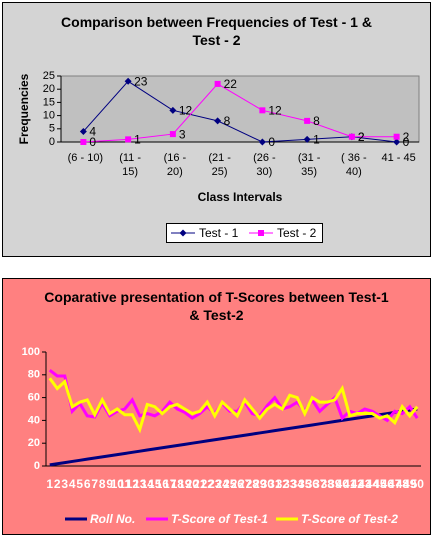  I want to click on x-tick-label: 33, so click(290, 484).